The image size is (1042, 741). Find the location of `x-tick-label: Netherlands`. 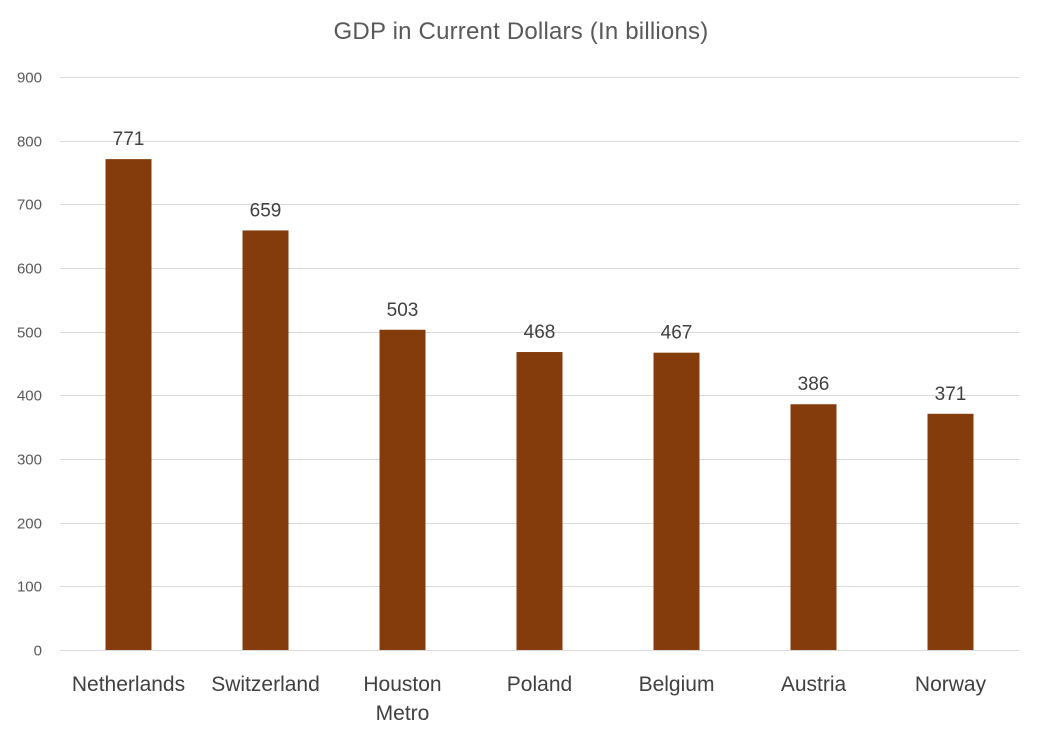

x-tick-label: Netherlands is located at coordinates (128, 684).